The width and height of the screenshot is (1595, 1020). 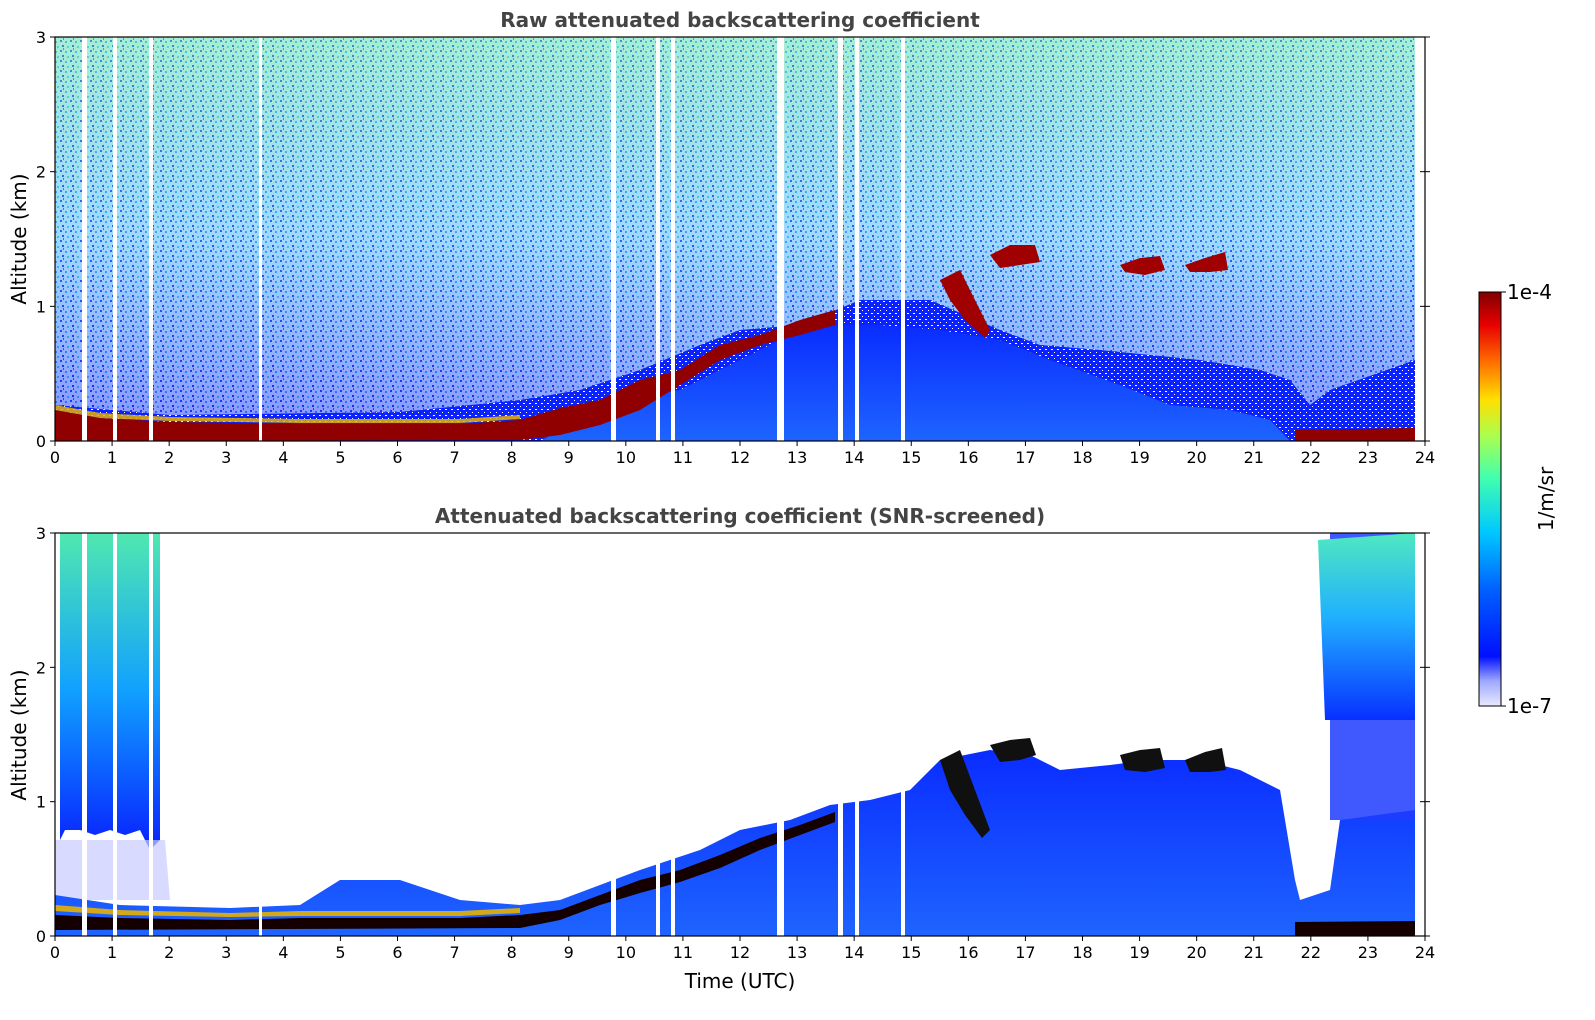 I want to click on panel1-cloud-b, so click(x=1015, y=256).